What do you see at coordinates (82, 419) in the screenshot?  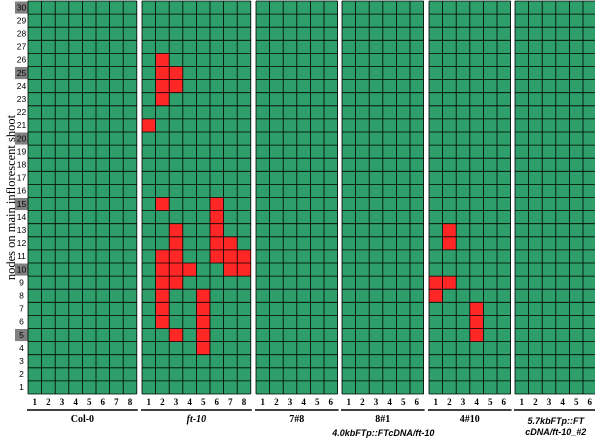 I see `panel-label: Col-0` at bounding box center [82, 419].